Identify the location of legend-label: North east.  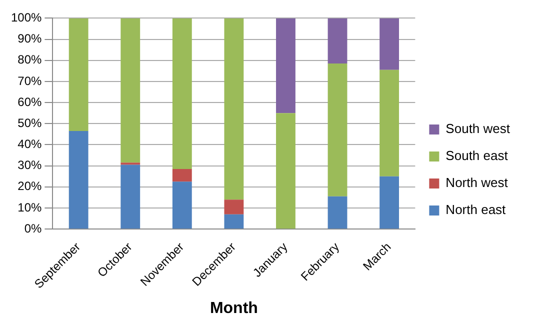
(476, 210).